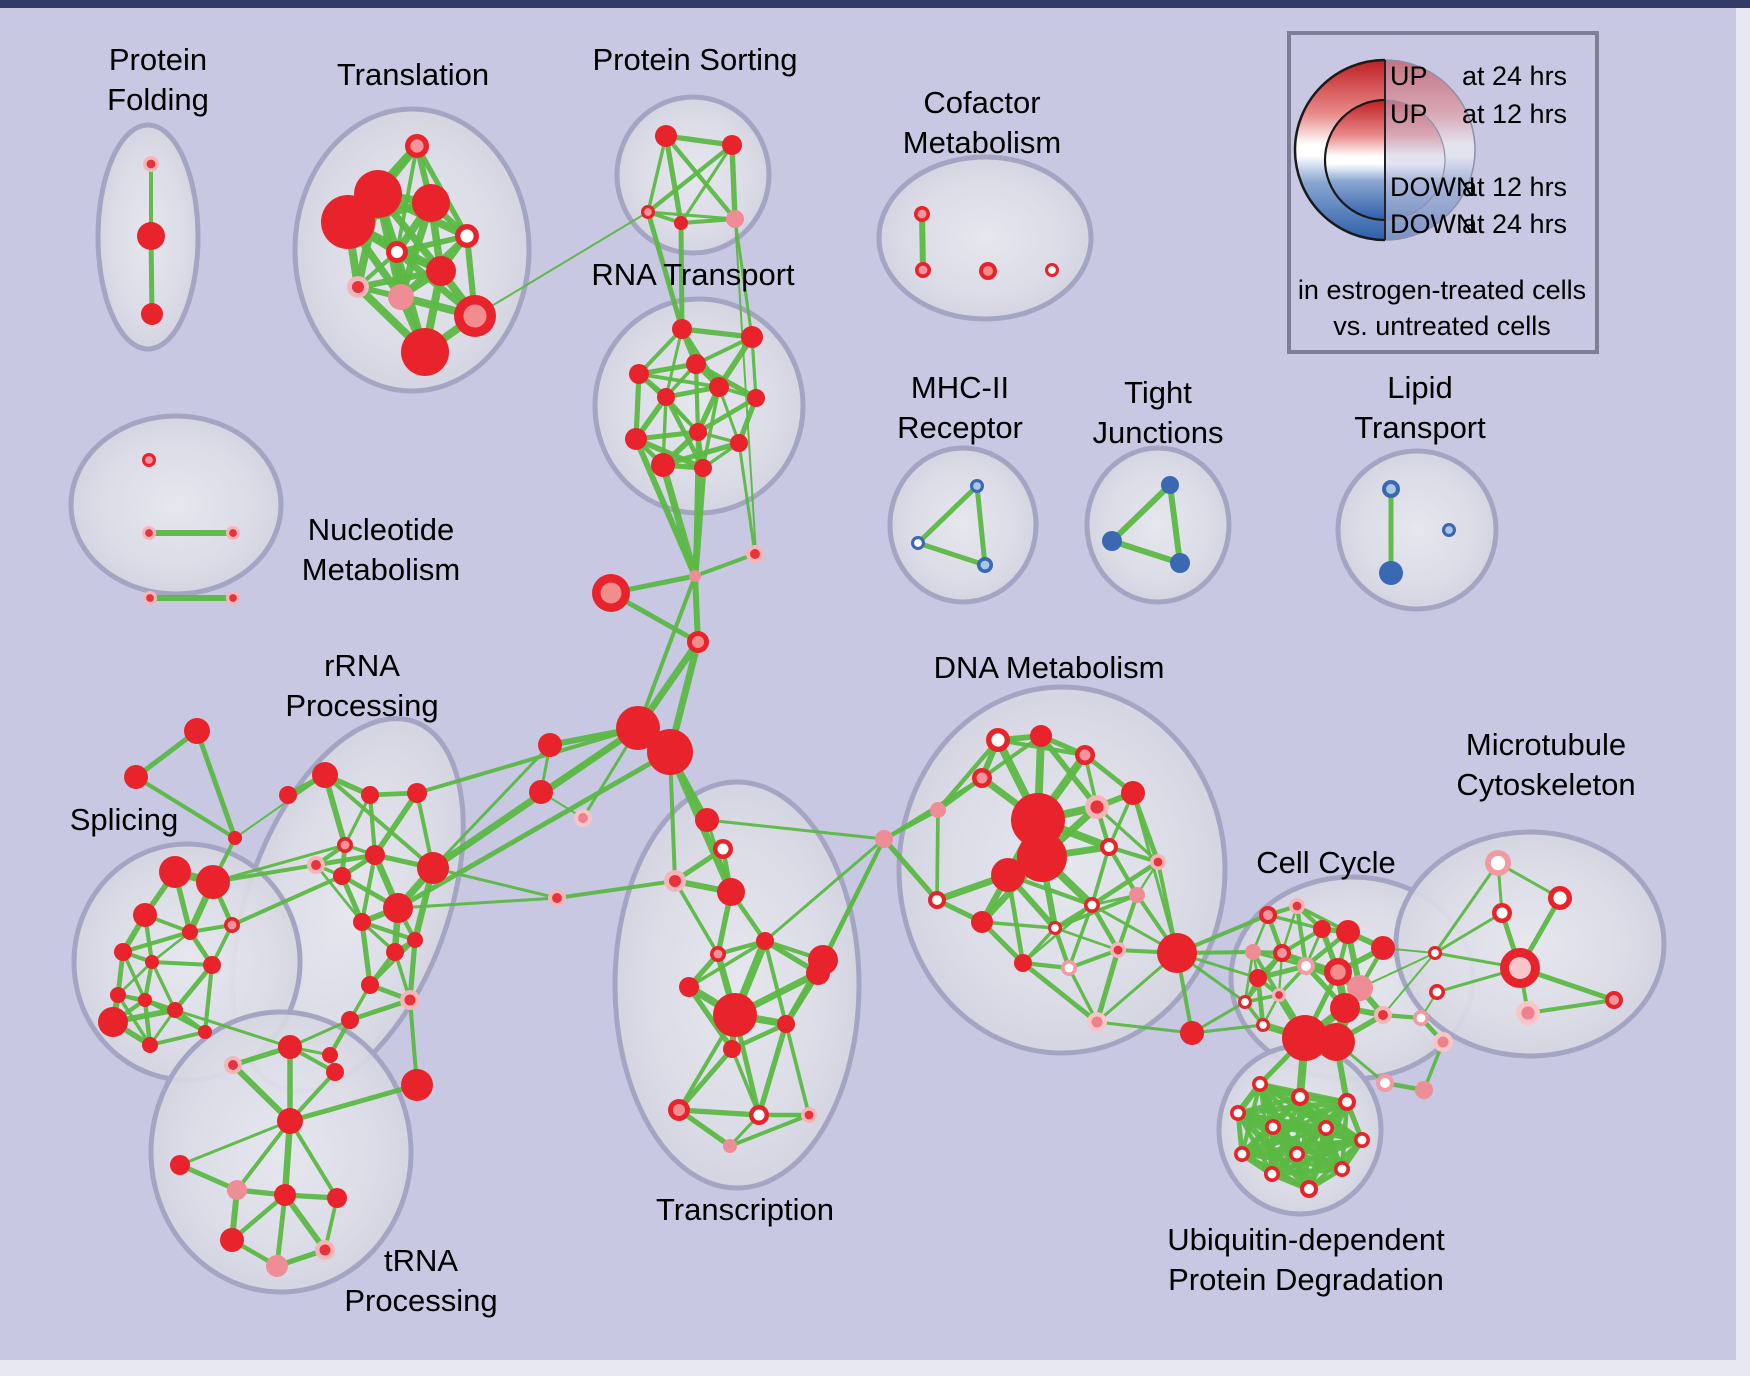 This screenshot has height=1381, width=1750. I want to click on cluster-label-cofactor-metabolism: Metabolism, so click(982, 142).